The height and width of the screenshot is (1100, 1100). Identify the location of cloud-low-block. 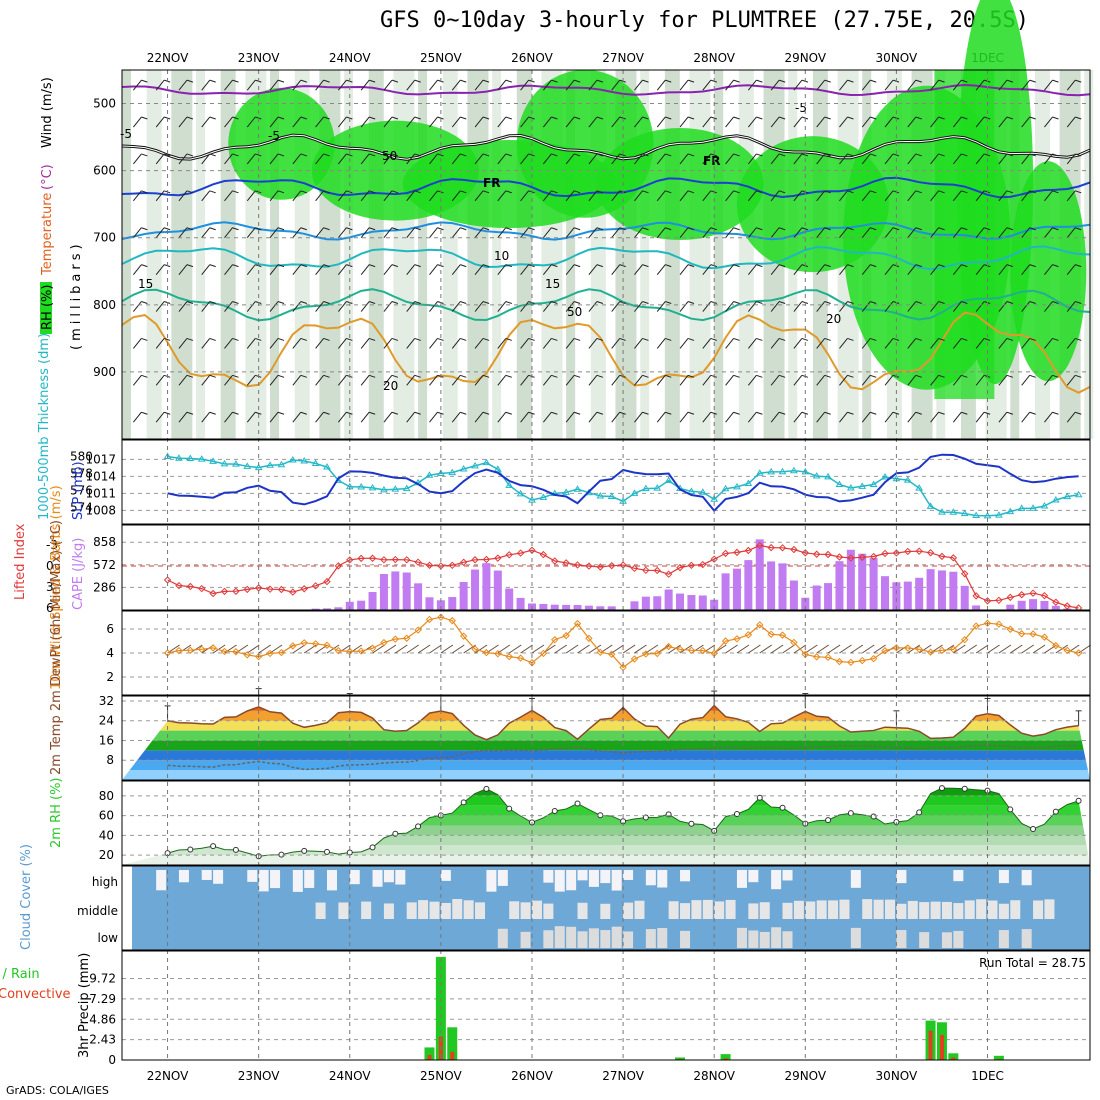
(650, 938).